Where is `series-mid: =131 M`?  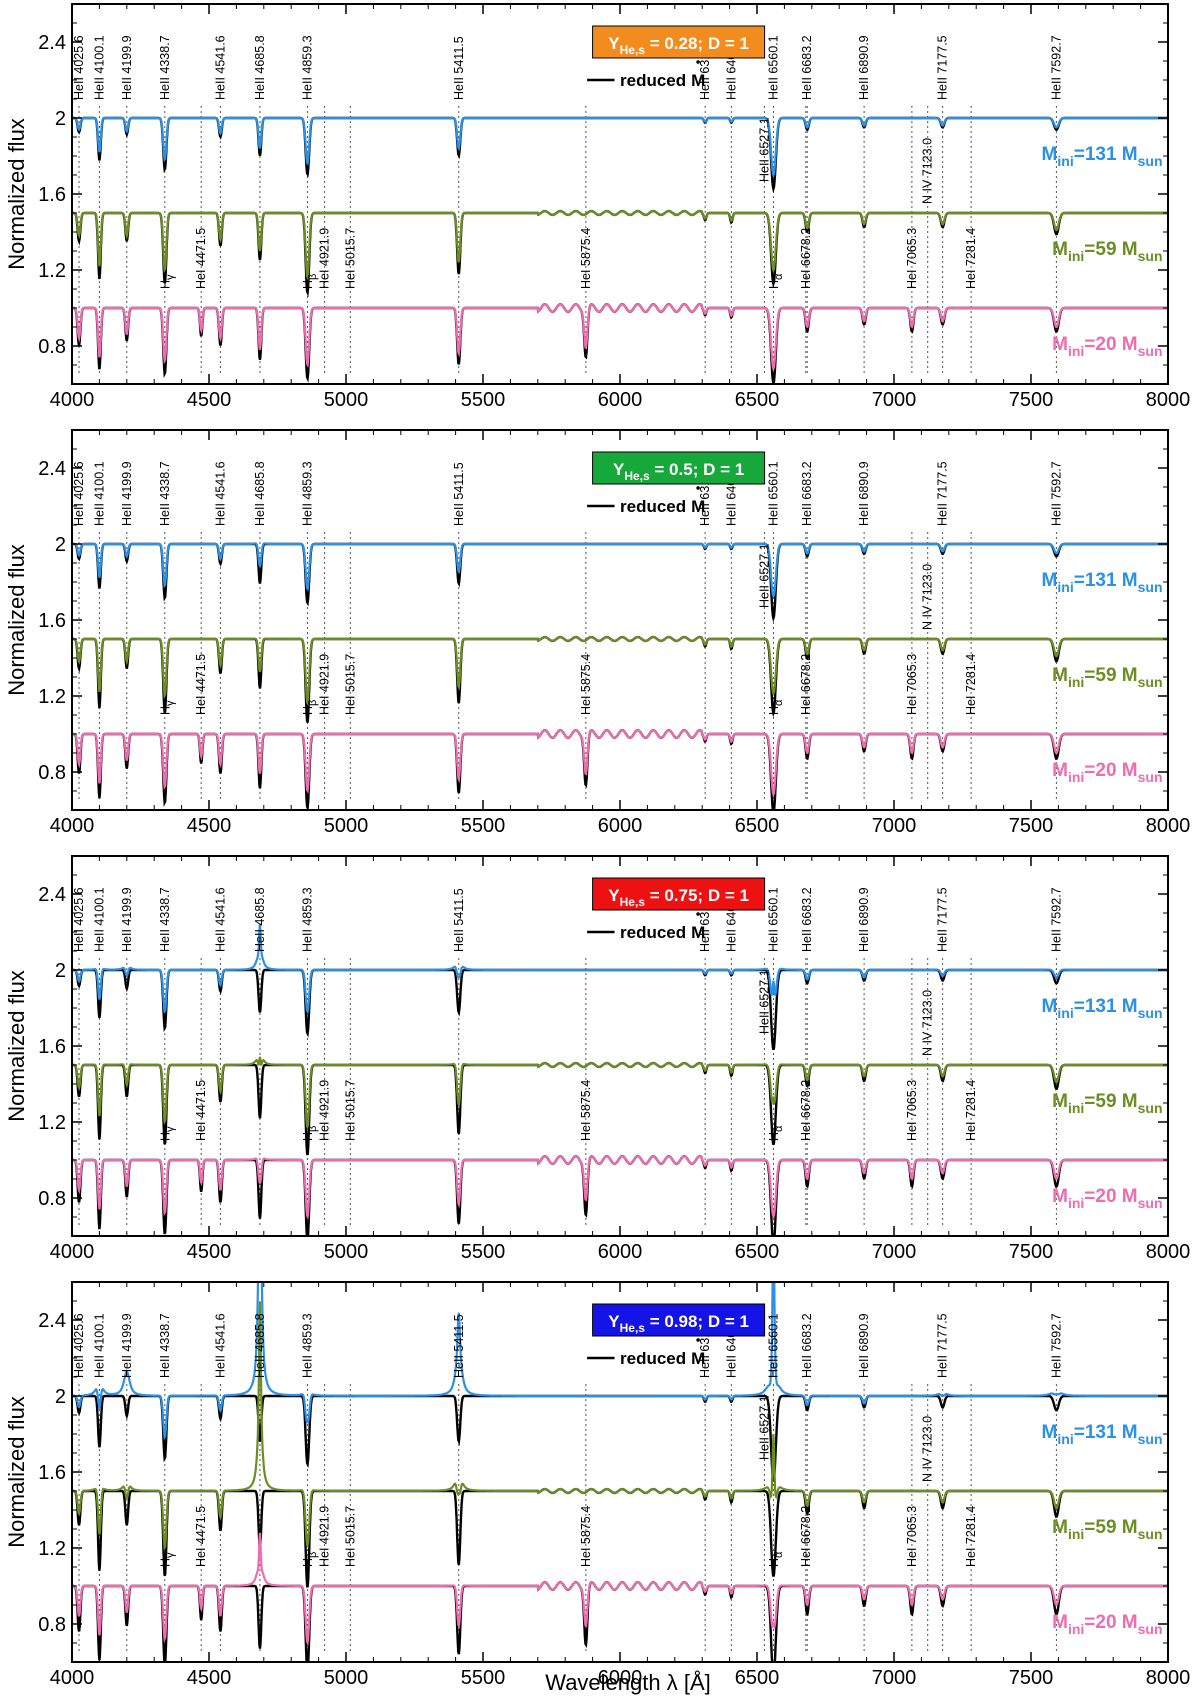 series-mid: =131 M is located at coordinates (1106, 1006).